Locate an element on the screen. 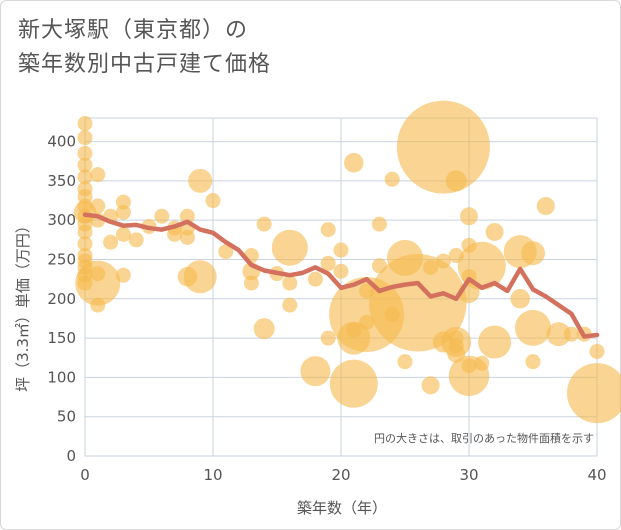 This screenshot has width=621, height=530. y-tick-label: 400 is located at coordinates (61, 142).